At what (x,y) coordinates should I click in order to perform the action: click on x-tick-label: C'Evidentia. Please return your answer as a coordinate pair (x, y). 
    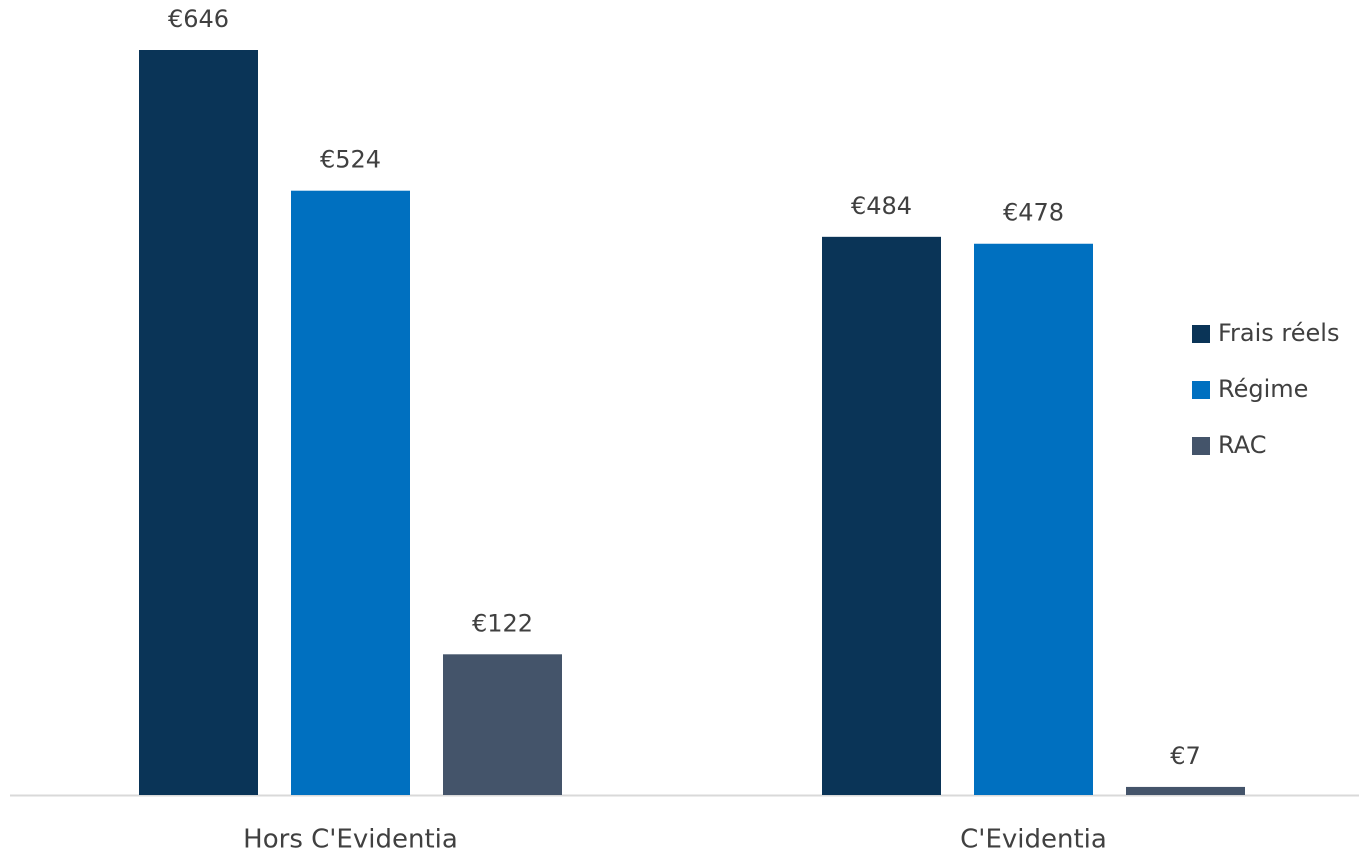
    Looking at the image, I should click on (1033, 840).